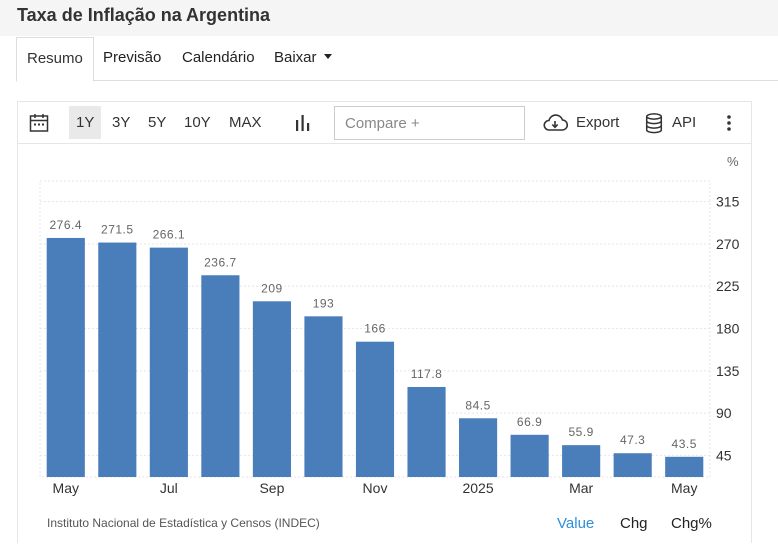 The width and height of the screenshot is (778, 551). I want to click on data-label: 47.3, so click(632, 440).